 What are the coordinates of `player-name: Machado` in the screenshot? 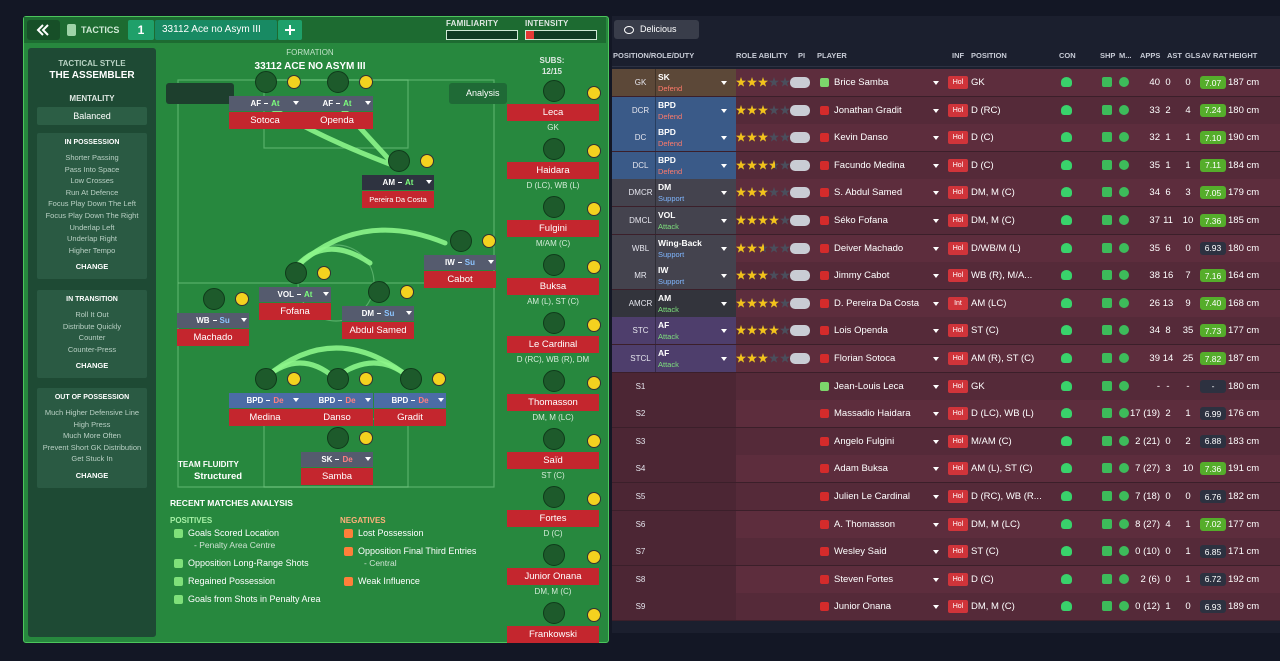 It's located at (213, 337).